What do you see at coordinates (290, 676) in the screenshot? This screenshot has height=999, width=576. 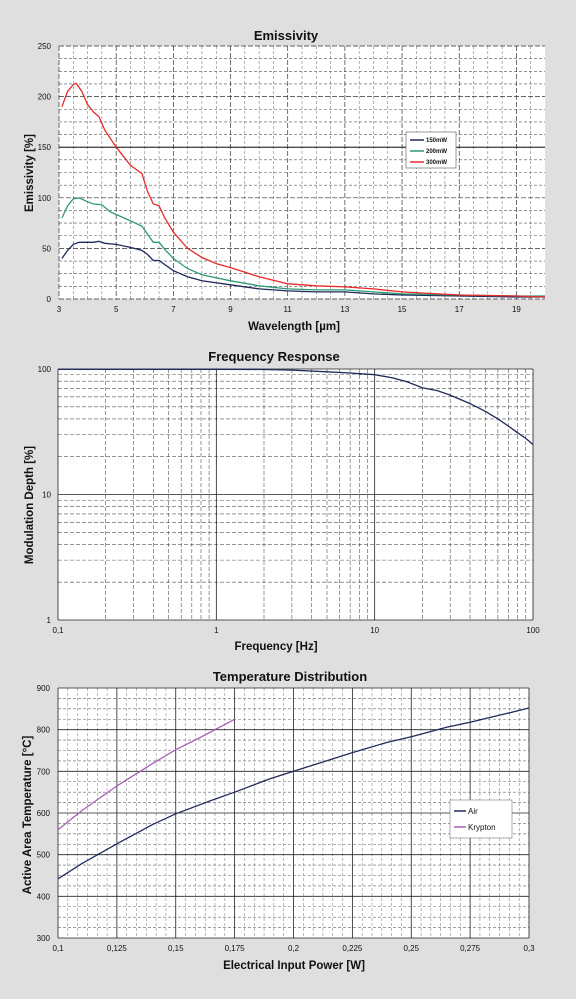 I see `chart-title: Temperature Distribution` at bounding box center [290, 676].